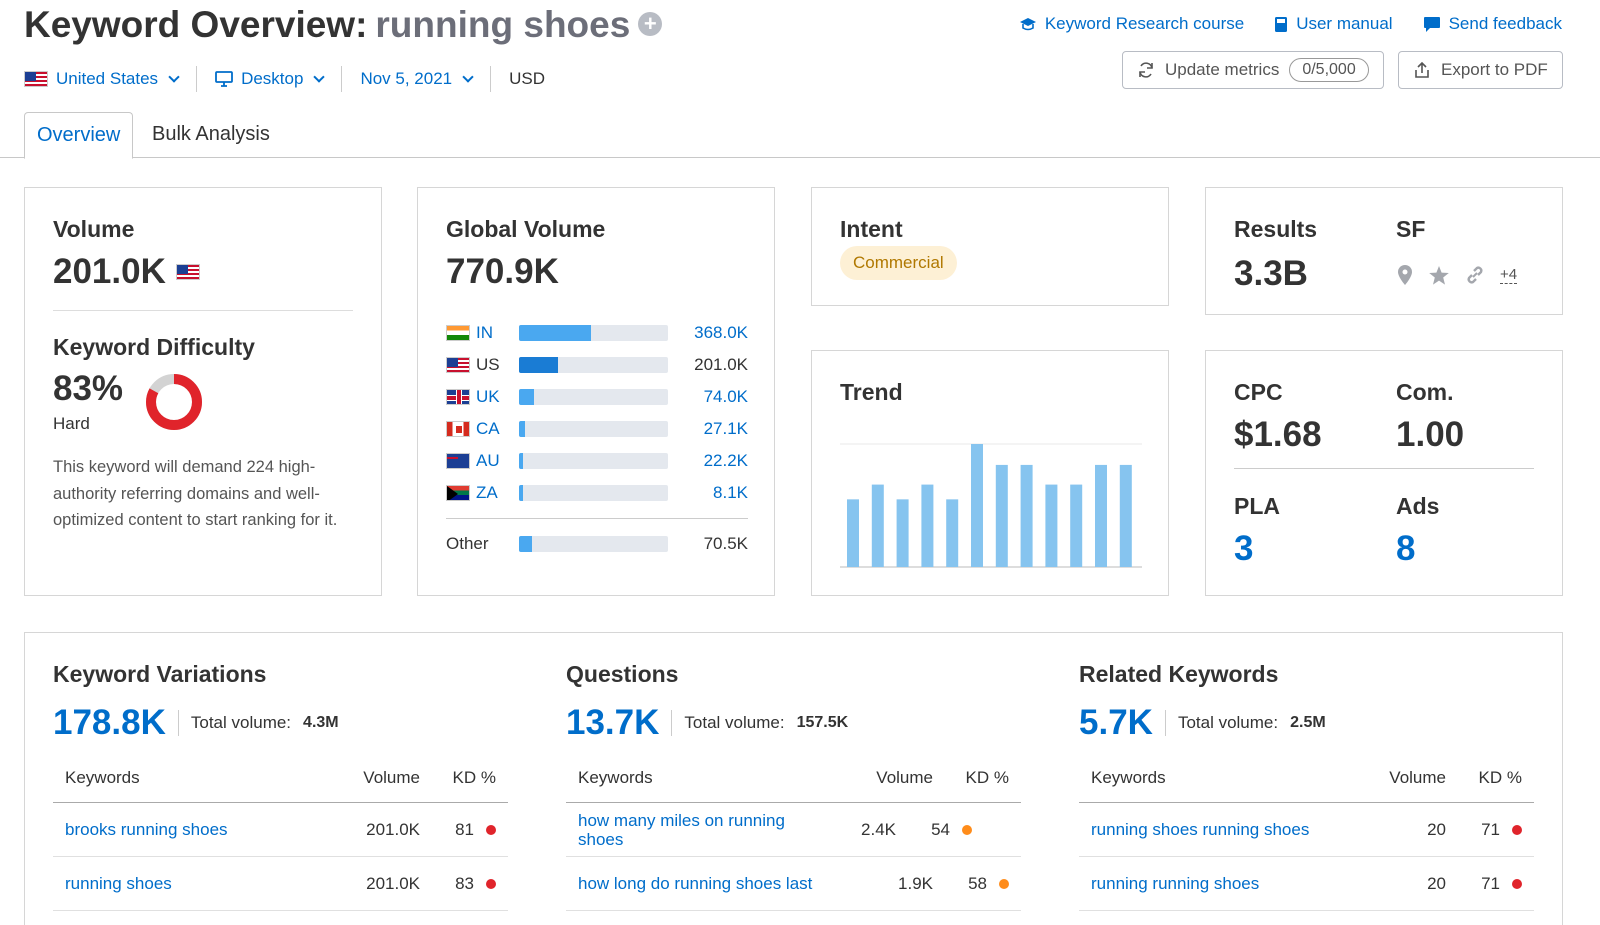 The height and width of the screenshot is (925, 1600). What do you see at coordinates (1406, 548) in the screenshot?
I see `ads-value: 8` at bounding box center [1406, 548].